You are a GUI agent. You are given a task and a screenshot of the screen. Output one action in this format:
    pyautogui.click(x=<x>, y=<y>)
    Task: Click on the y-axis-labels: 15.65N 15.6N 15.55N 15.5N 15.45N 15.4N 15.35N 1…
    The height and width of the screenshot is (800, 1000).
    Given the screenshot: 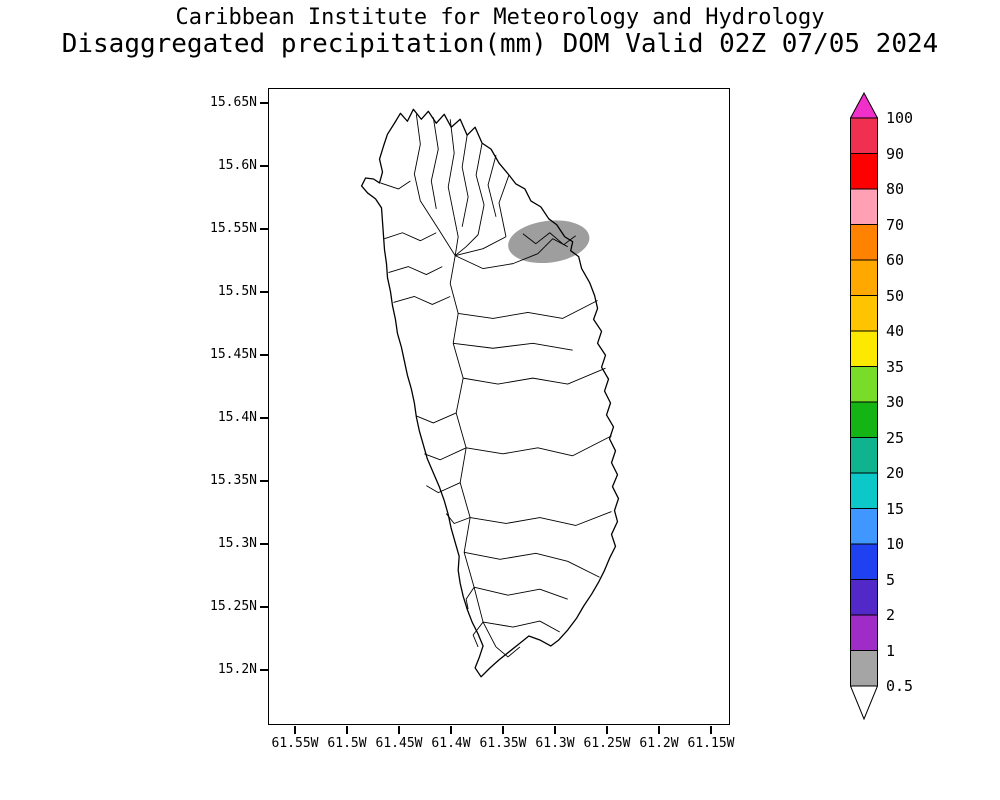 What is the action you would take?
    pyautogui.click(x=221, y=406)
    